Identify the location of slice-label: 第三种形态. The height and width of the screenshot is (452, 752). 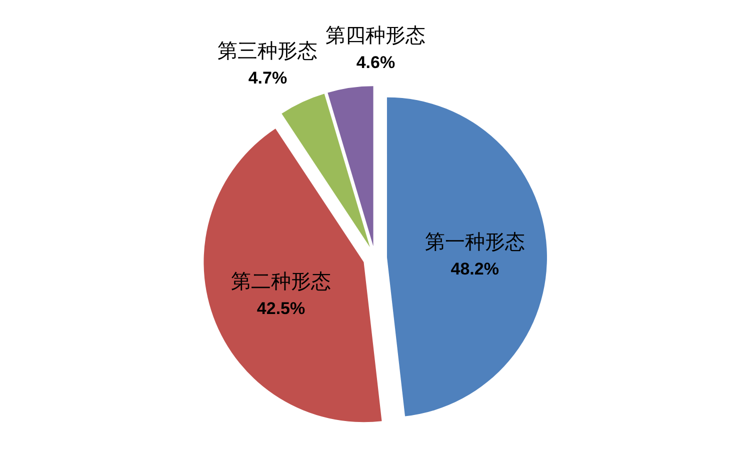
(268, 50).